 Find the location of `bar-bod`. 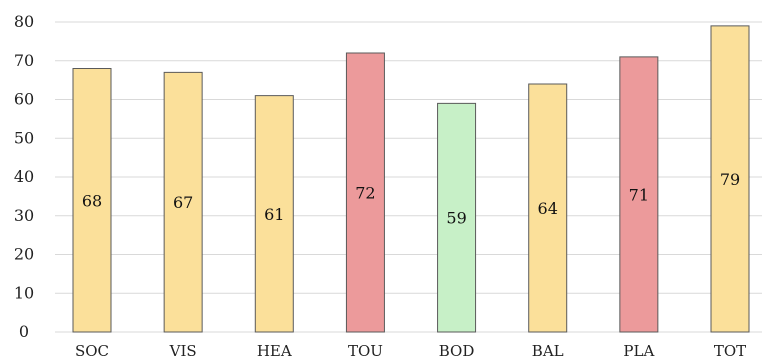

bar-bod is located at coordinates (457, 217).